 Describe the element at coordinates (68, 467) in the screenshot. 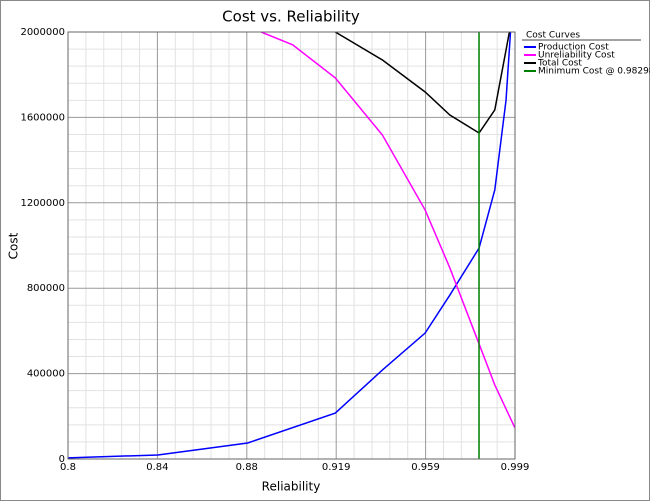

I see `x-tick-label: 0.8` at that location.